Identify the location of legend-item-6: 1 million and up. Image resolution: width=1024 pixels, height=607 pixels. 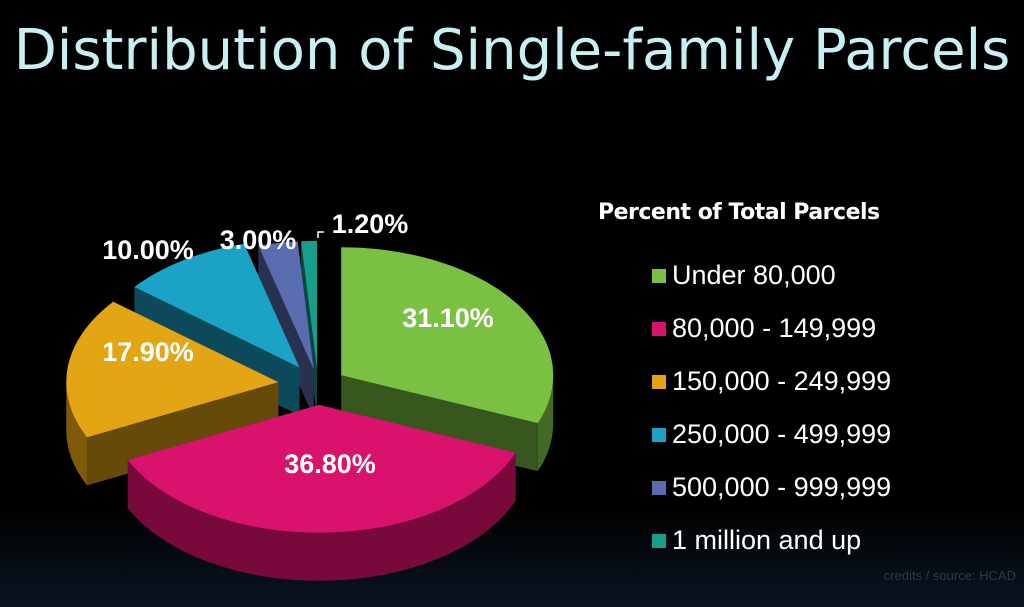
(771, 540).